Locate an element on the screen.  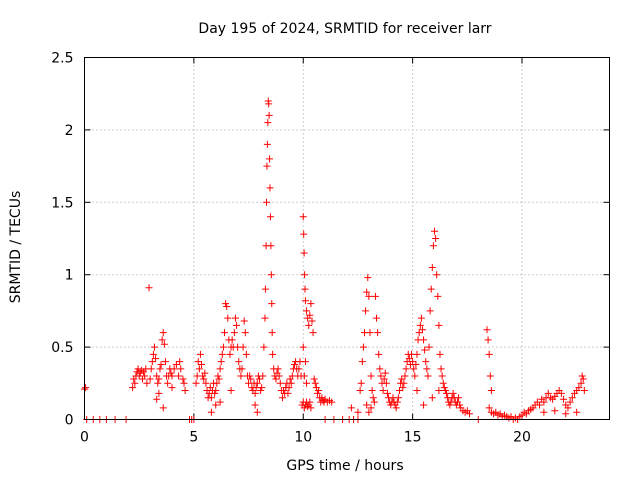
y-tick-label: 1.5 is located at coordinates (62, 203).